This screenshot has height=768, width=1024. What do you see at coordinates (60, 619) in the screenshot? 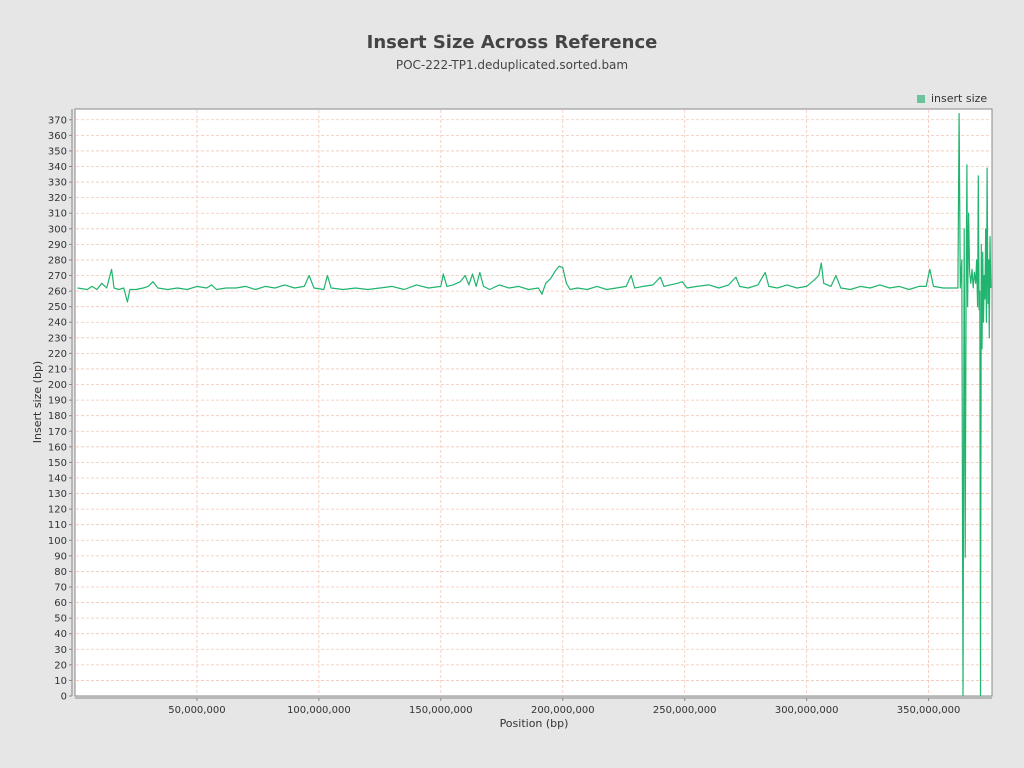
I see `y-tick-label: 50` at bounding box center [60, 619].